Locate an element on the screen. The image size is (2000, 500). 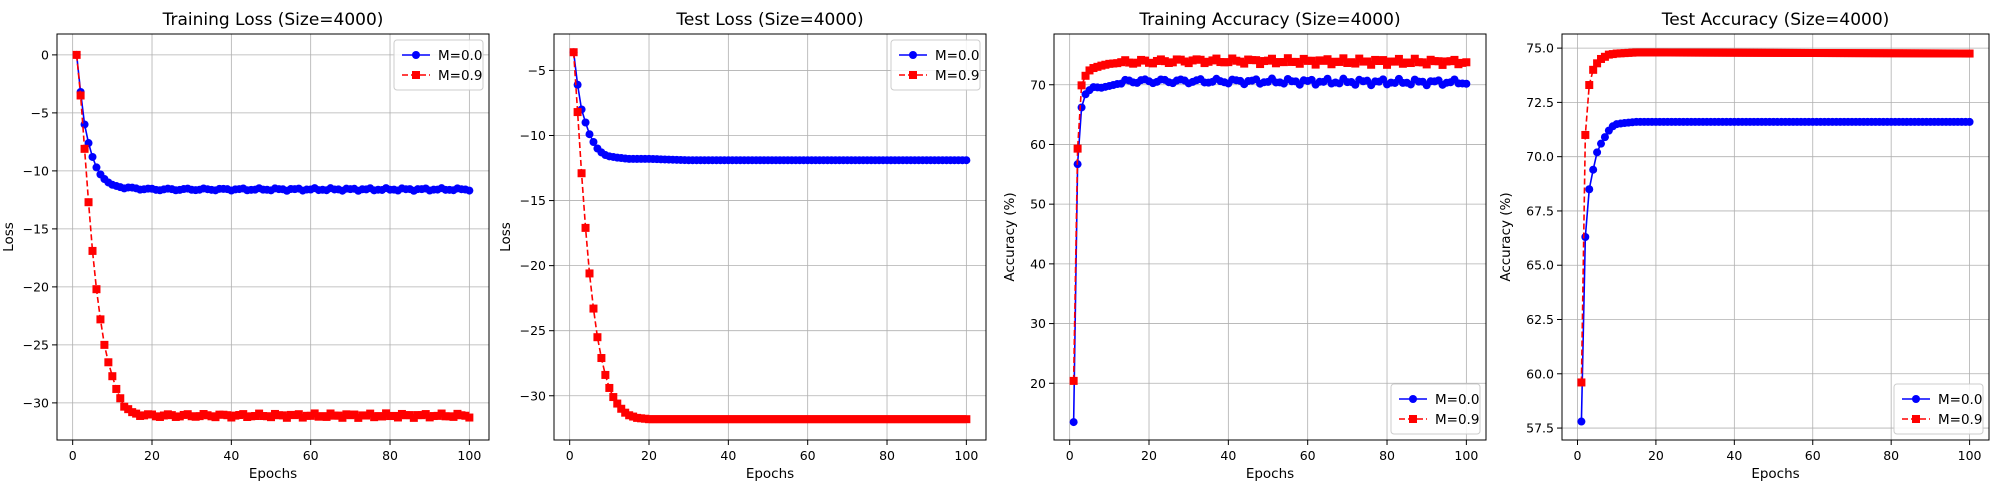
y-tick-label: −20 is located at coordinates (36, 286).